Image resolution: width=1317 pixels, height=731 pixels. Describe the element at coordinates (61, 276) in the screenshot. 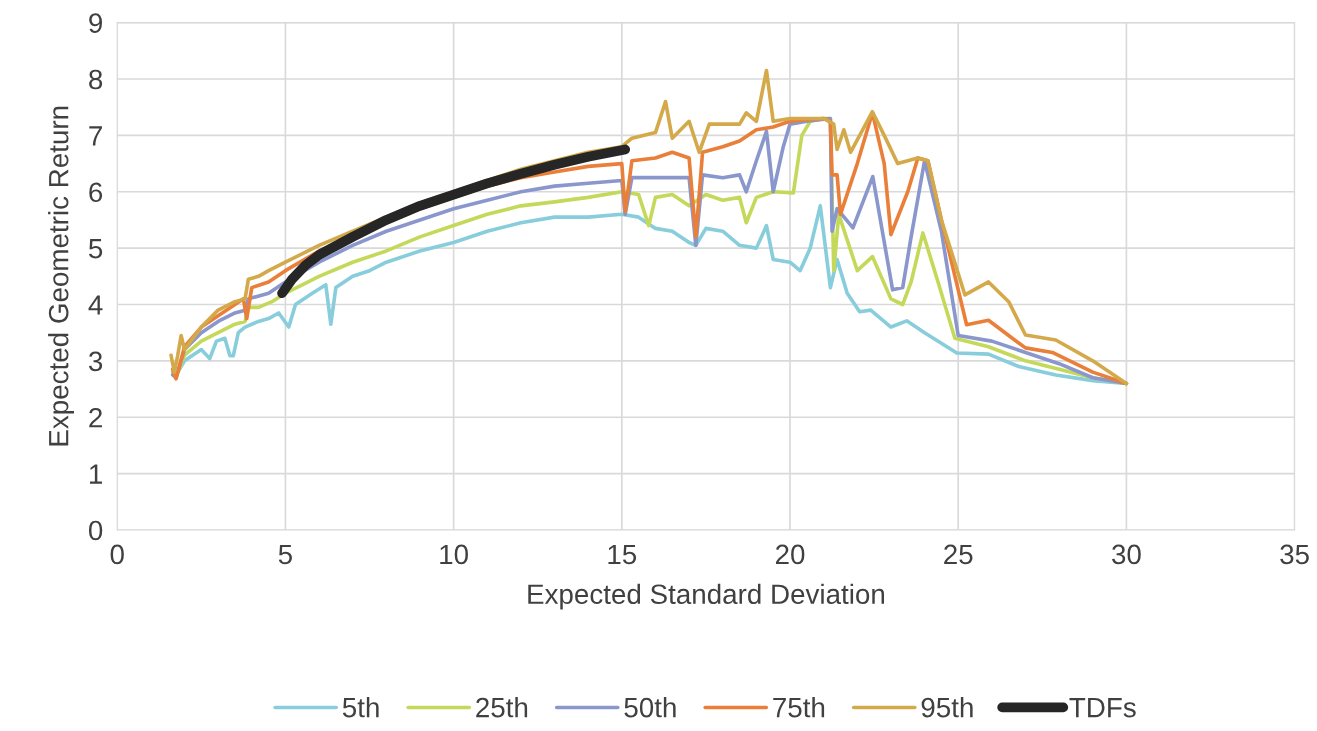

I see `y-axis-title: Expected Geometric Return` at that location.